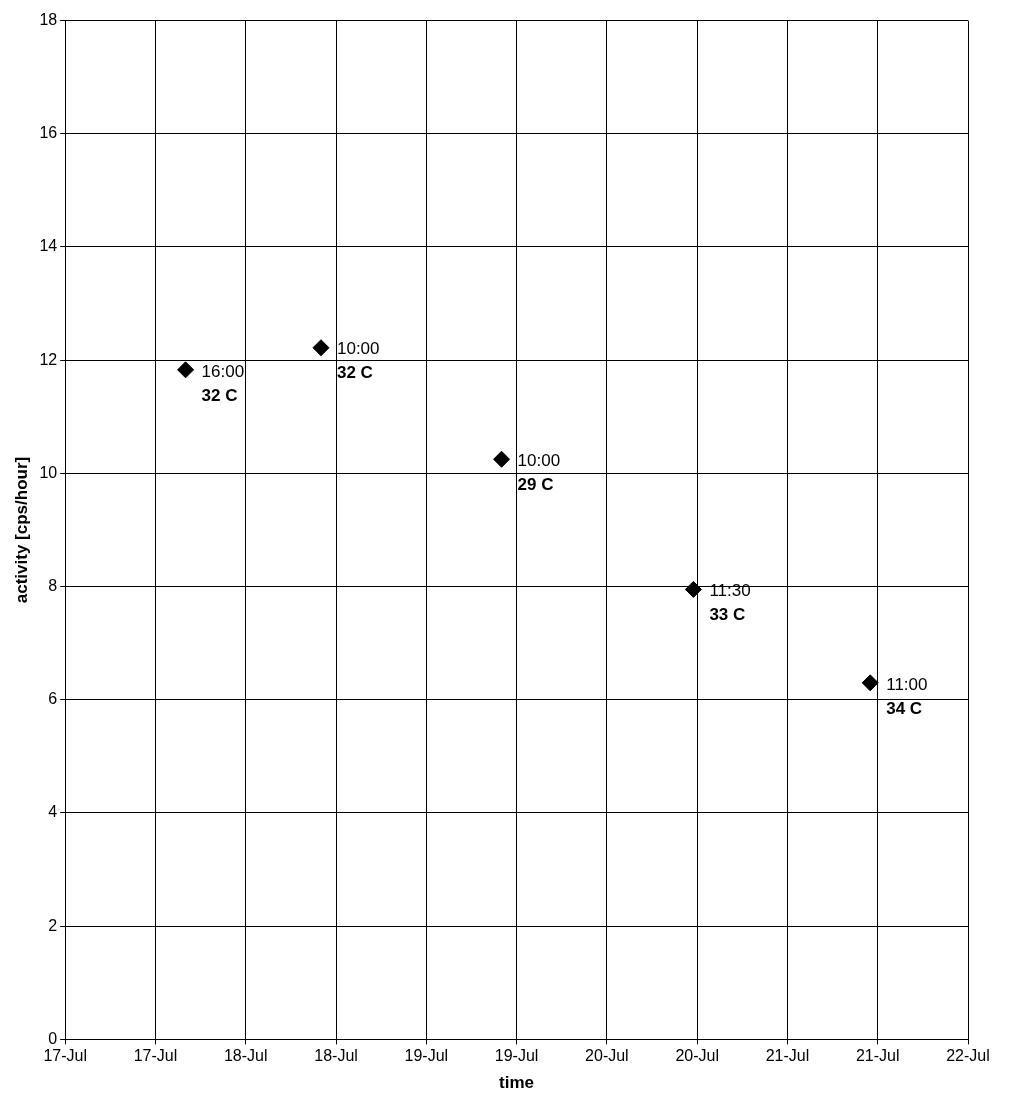 Image resolution: width=1022 pixels, height=1112 pixels. What do you see at coordinates (53, 925) in the screenshot?
I see `y-tick-label: 2` at bounding box center [53, 925].